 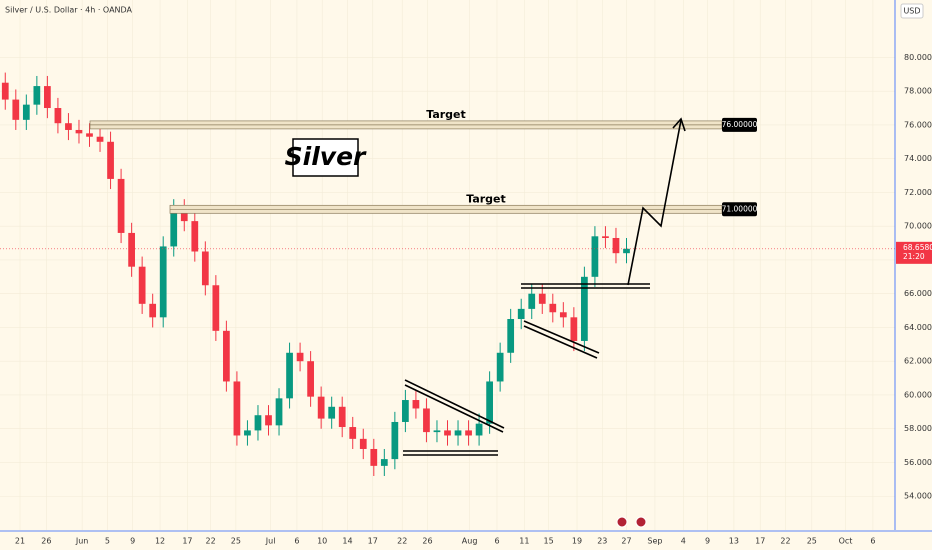 What do you see at coordinates (427, 541) in the screenshot?
I see `x-tick-label: 26` at bounding box center [427, 541].